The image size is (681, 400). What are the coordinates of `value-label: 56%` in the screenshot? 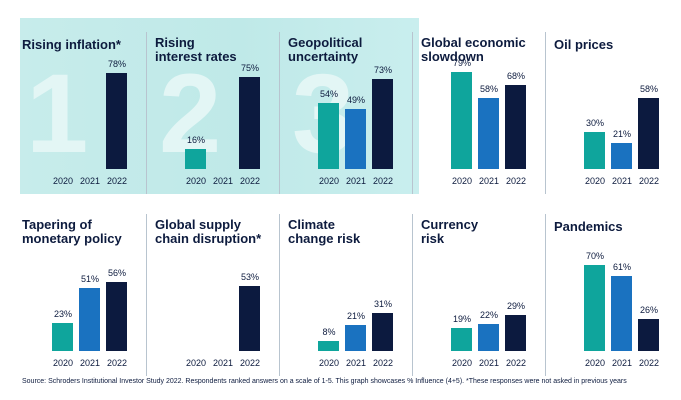 It's located at (116, 273).